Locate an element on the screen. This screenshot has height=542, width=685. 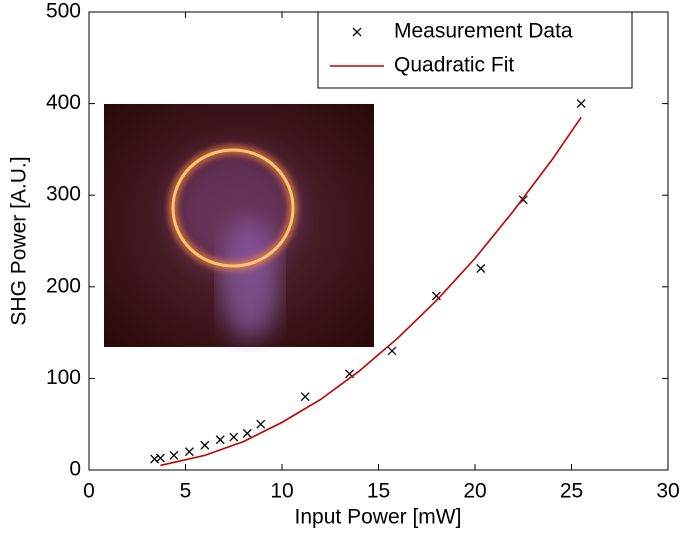
legend-label: Quadratic Fit is located at coordinates (454, 65).